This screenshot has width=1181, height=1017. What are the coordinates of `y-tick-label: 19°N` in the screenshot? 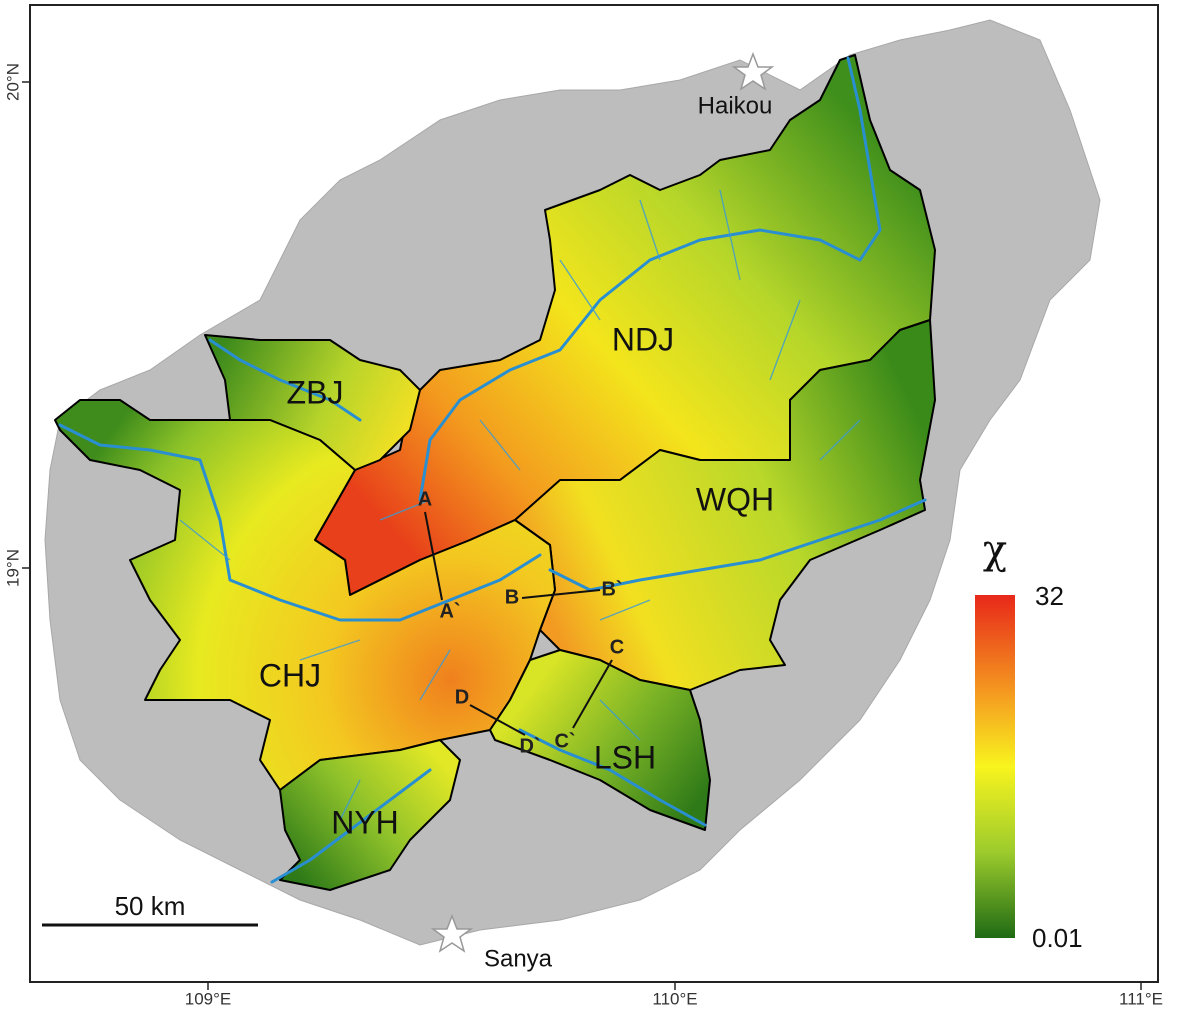 It's located at (12, 568).